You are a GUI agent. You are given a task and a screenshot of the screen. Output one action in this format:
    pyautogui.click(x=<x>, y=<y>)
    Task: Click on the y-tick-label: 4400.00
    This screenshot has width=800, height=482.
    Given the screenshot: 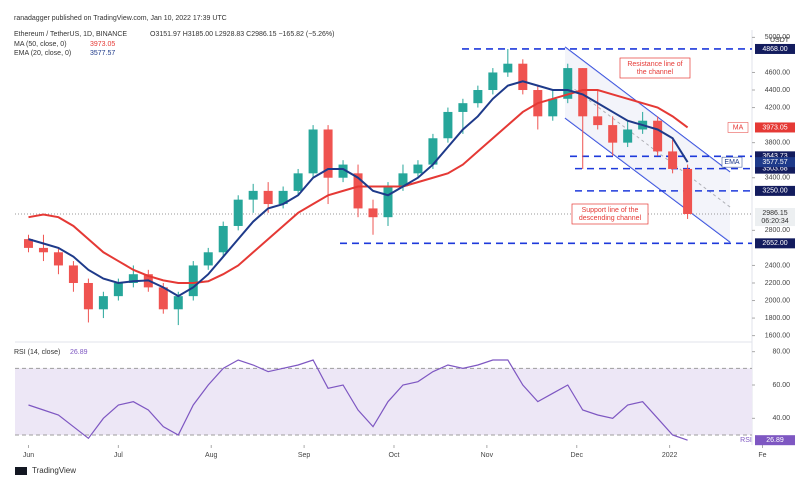 What is the action you would take?
    pyautogui.click(x=777, y=90)
    